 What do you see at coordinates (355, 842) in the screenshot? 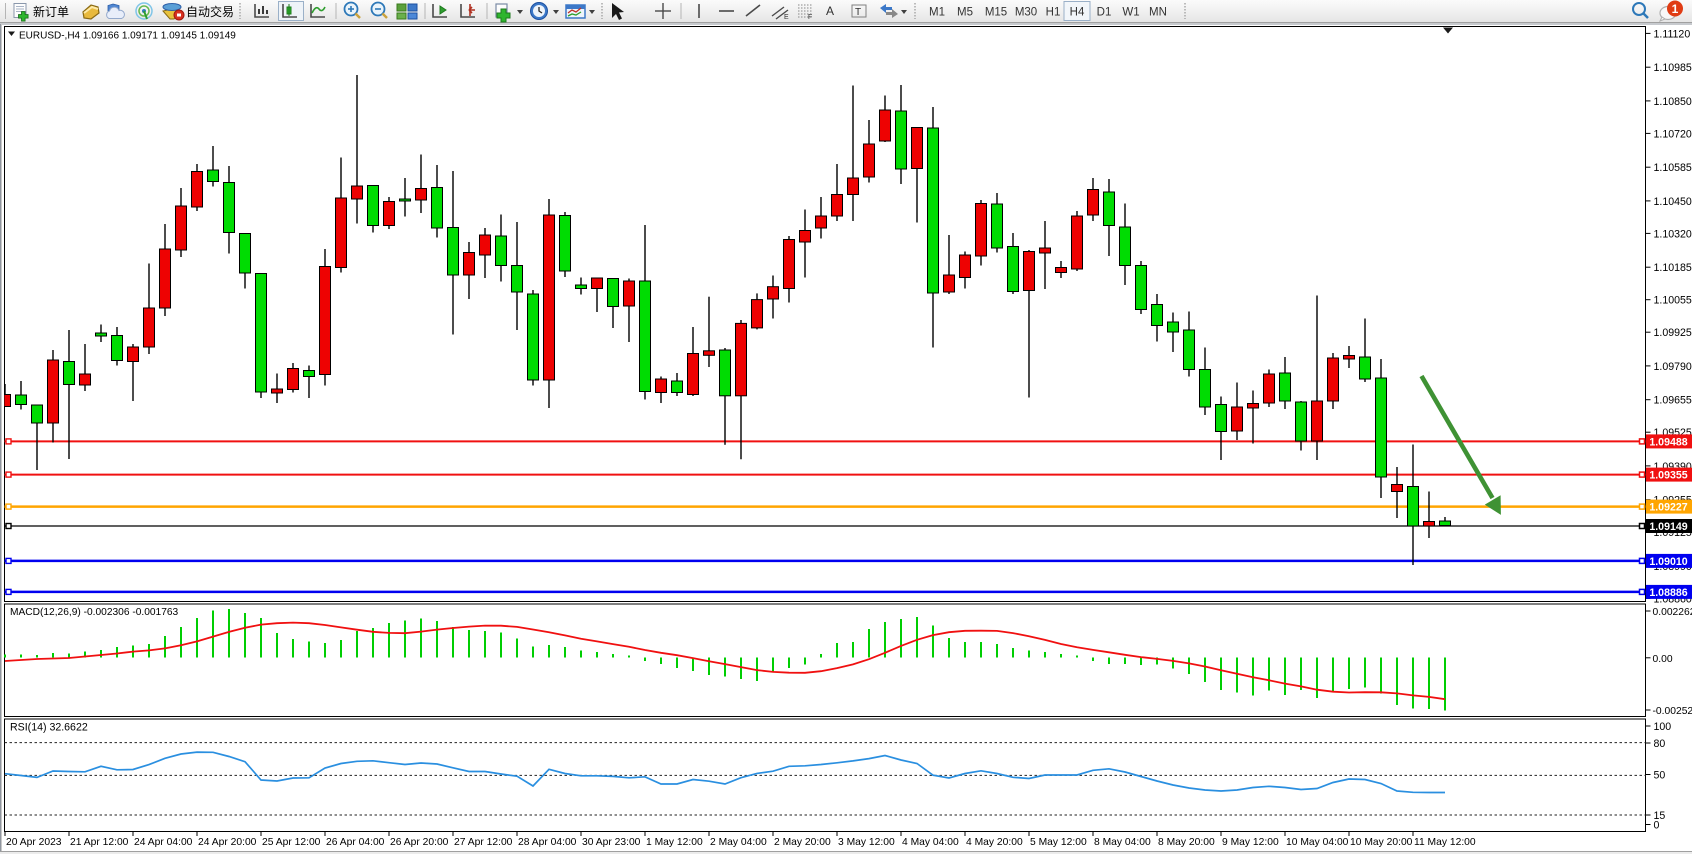
I see `svg-text: 26 Apr 04:00` at bounding box center [355, 842].